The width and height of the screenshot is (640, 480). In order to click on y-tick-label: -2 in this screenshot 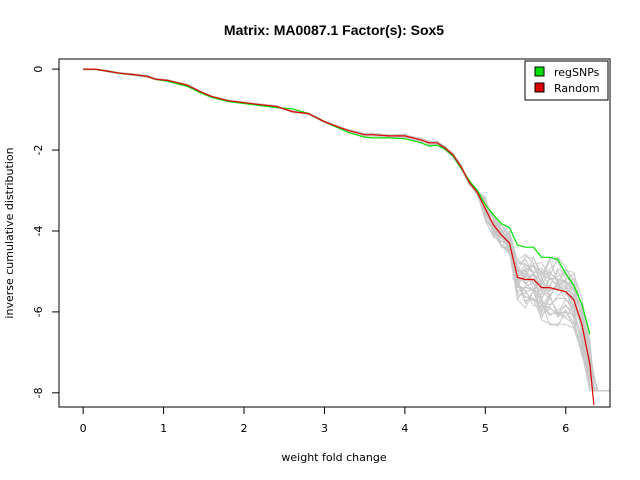, I will do `click(38, 150)`.